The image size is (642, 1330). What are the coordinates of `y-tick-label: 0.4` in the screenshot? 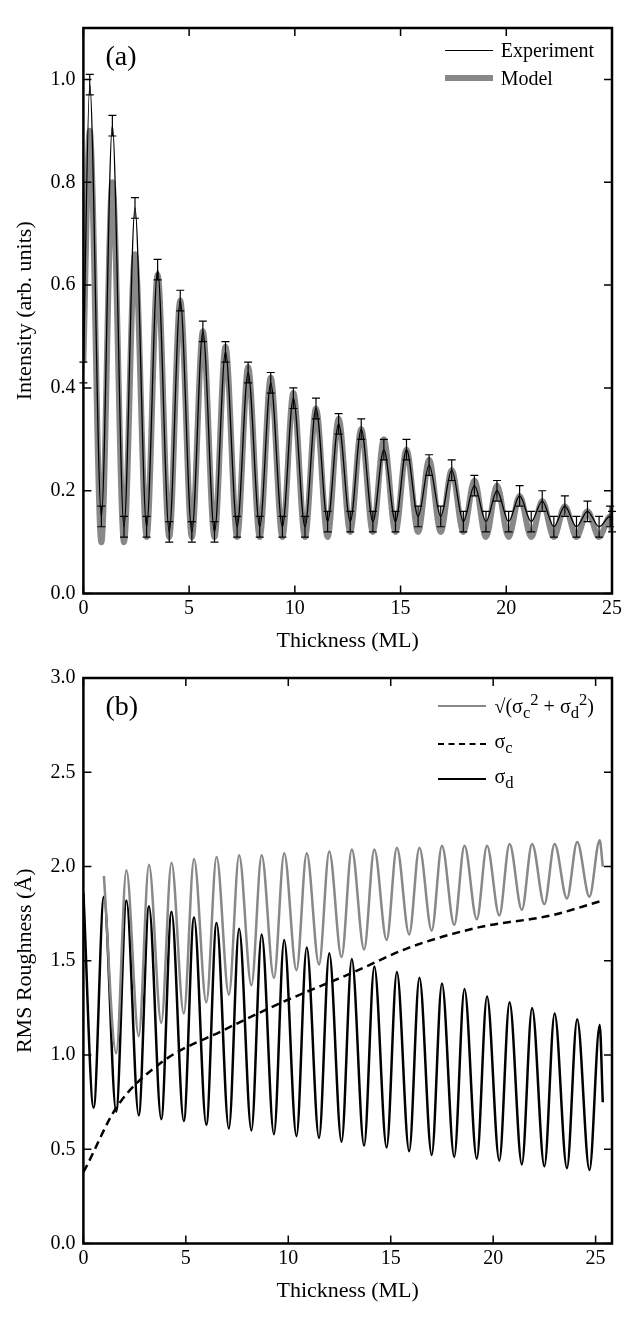 It's located at (63, 386).